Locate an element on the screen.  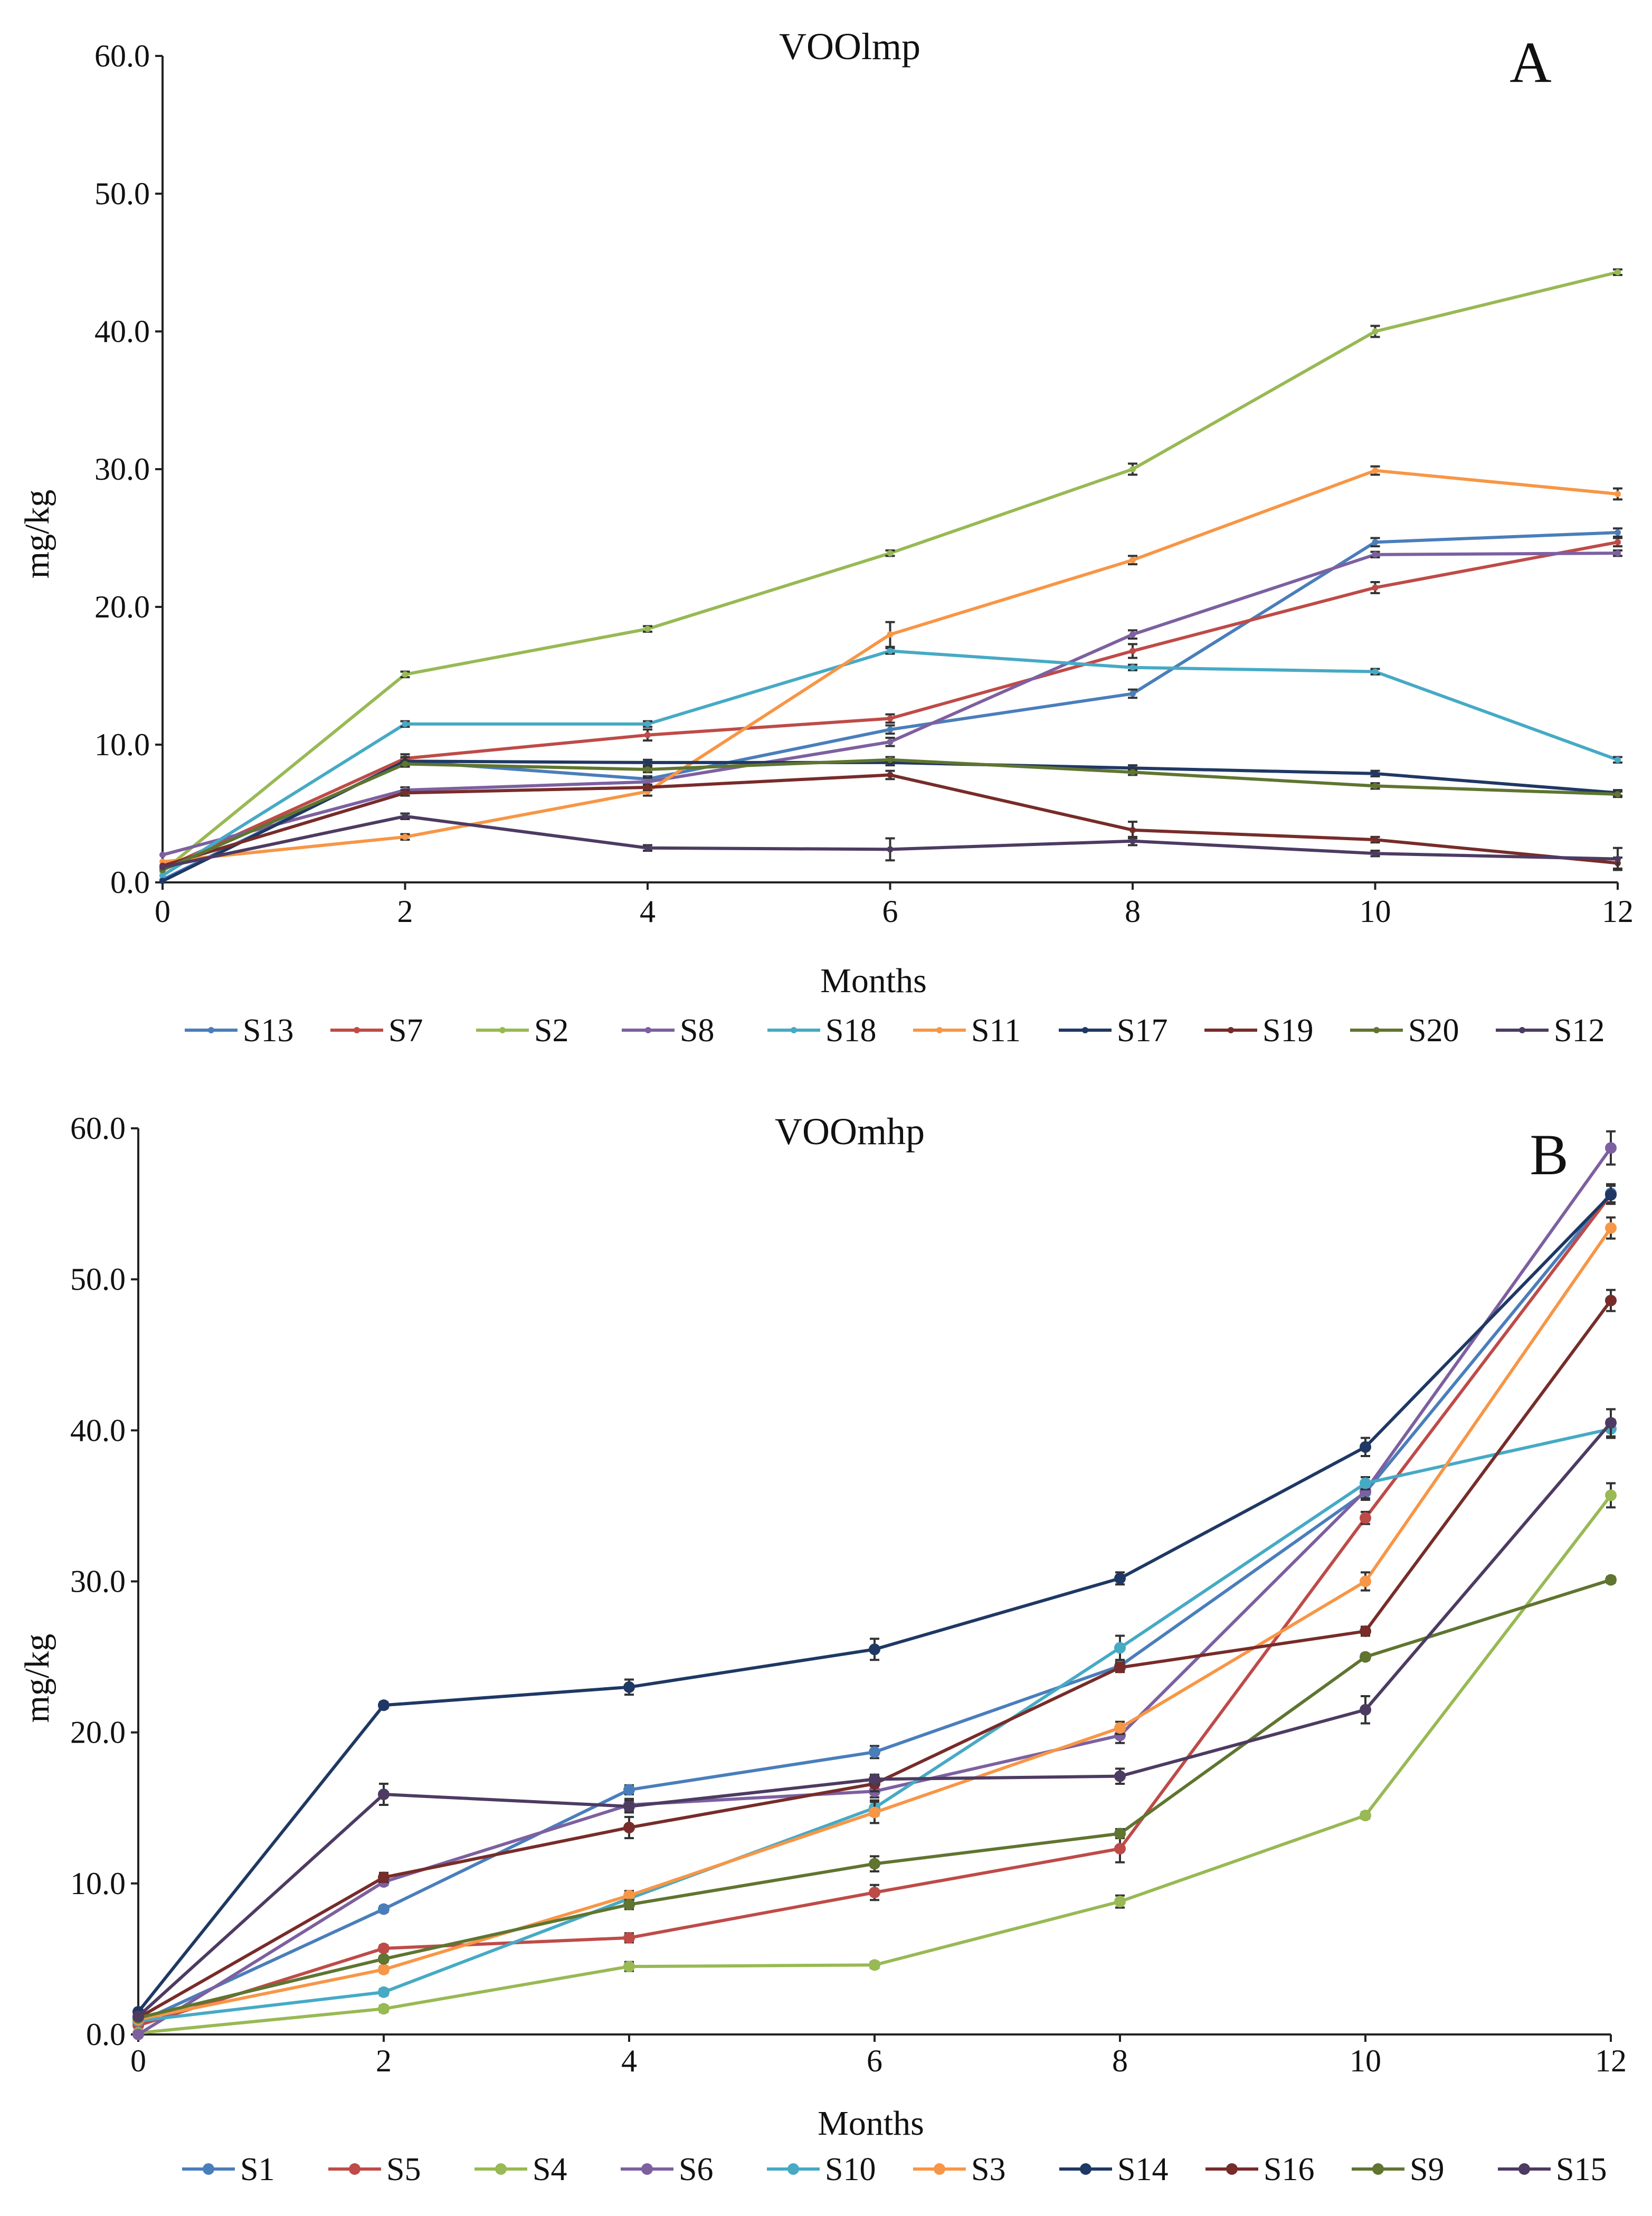
chart-title: VOOmhp is located at coordinates (850, 1132).